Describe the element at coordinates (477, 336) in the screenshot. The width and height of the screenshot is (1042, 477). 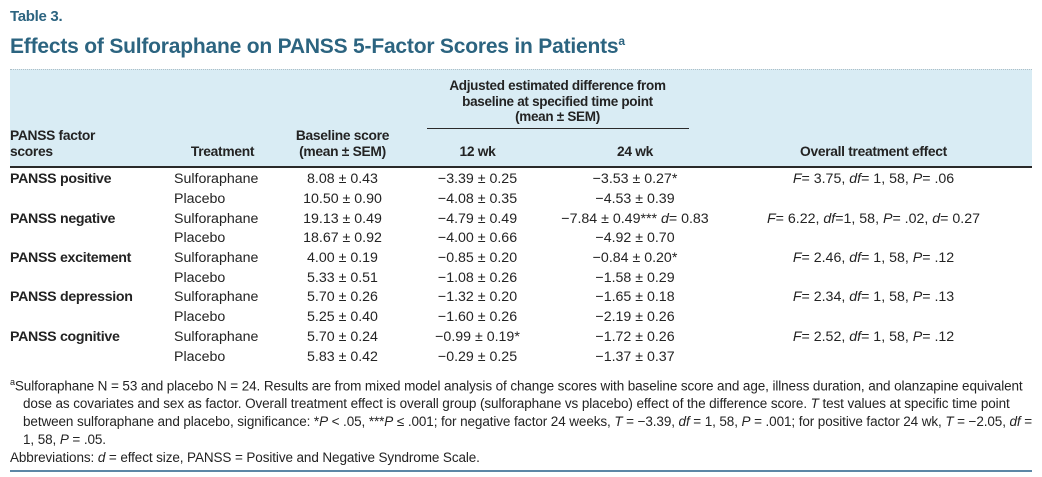
I see `cell-12wk: −0.99 ± 0.19*` at that location.